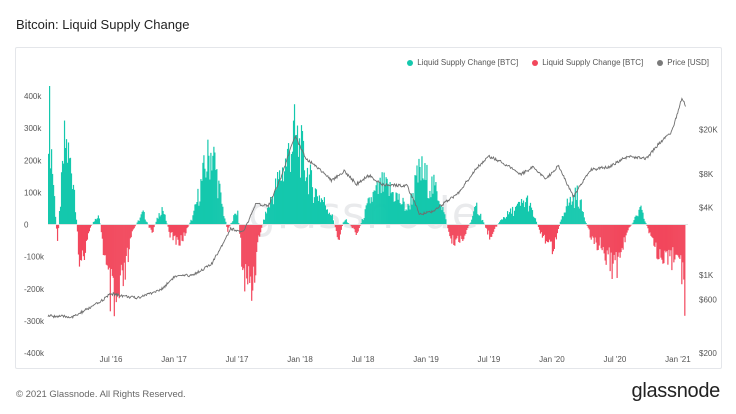  Describe the element at coordinates (34, 257) in the screenshot. I see `y-left-tick: -100k` at that location.